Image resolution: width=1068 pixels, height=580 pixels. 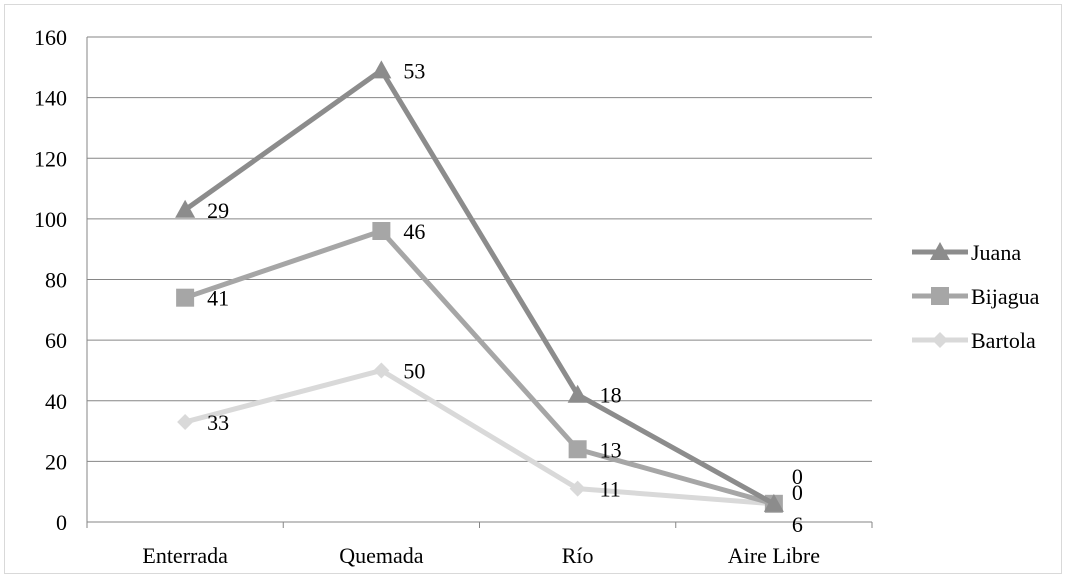 What do you see at coordinates (940, 296) in the screenshot?
I see `legend-marker-bijagua` at bounding box center [940, 296].